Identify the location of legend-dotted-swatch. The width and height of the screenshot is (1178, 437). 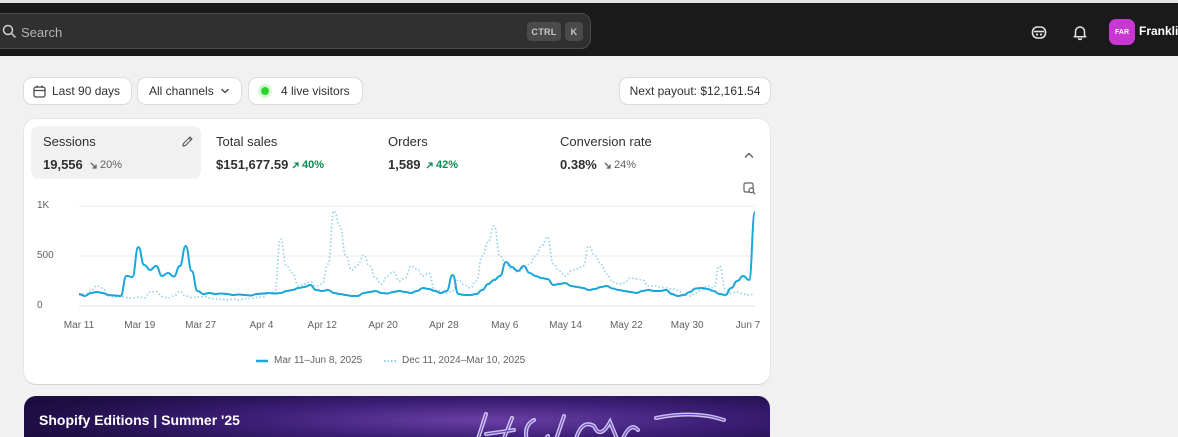
(390, 360).